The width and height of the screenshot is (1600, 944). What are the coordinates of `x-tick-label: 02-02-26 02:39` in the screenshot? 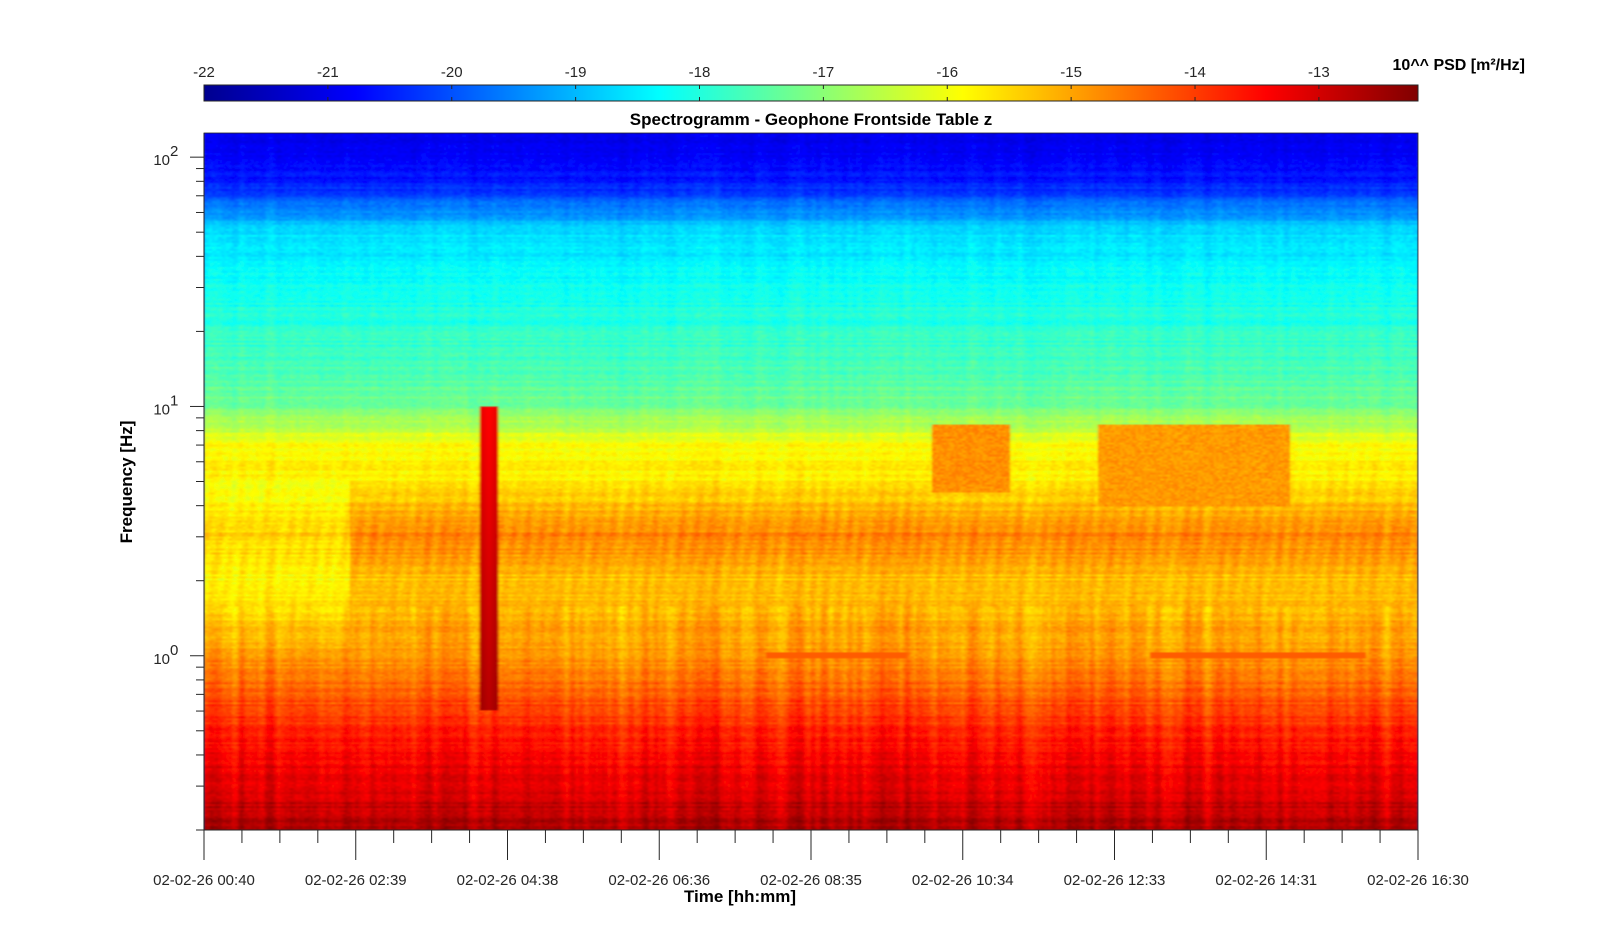 It's located at (356, 880).